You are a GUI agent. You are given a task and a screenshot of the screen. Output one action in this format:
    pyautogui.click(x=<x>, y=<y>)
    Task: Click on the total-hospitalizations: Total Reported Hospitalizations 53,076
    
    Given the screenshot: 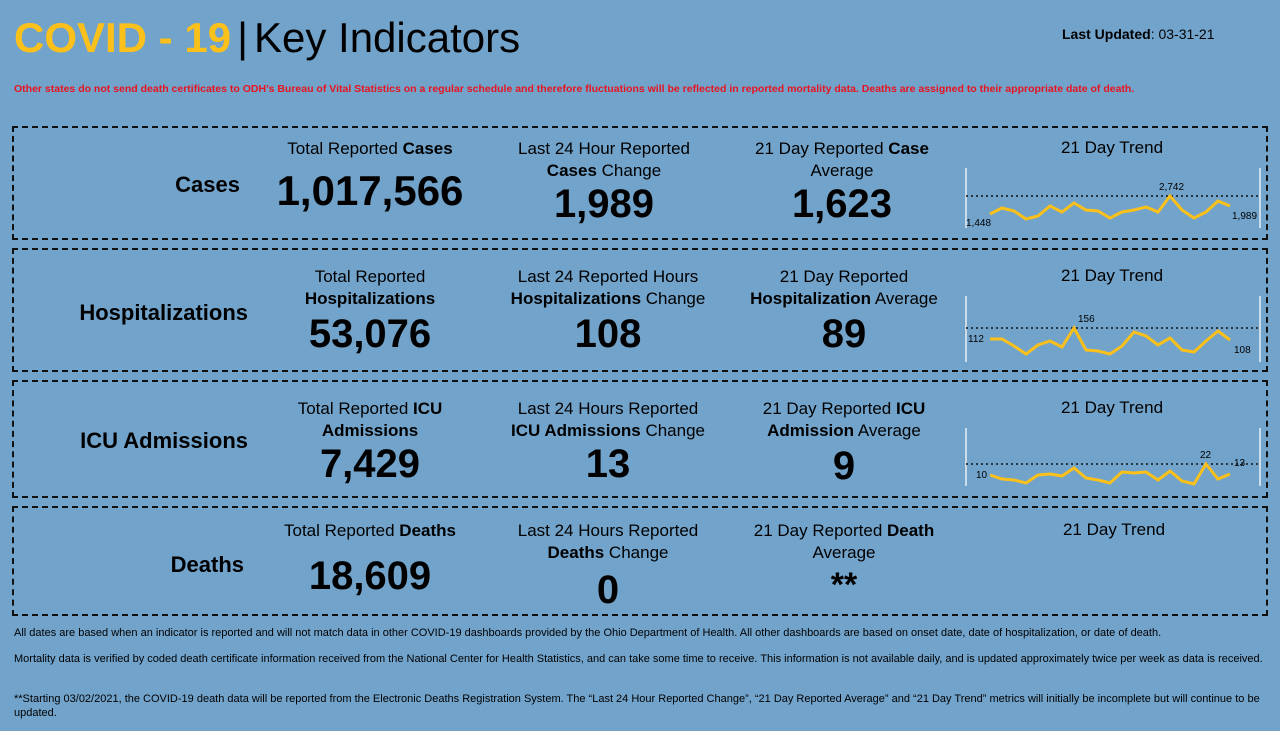 What is the action you would take?
    pyautogui.click(x=370, y=310)
    